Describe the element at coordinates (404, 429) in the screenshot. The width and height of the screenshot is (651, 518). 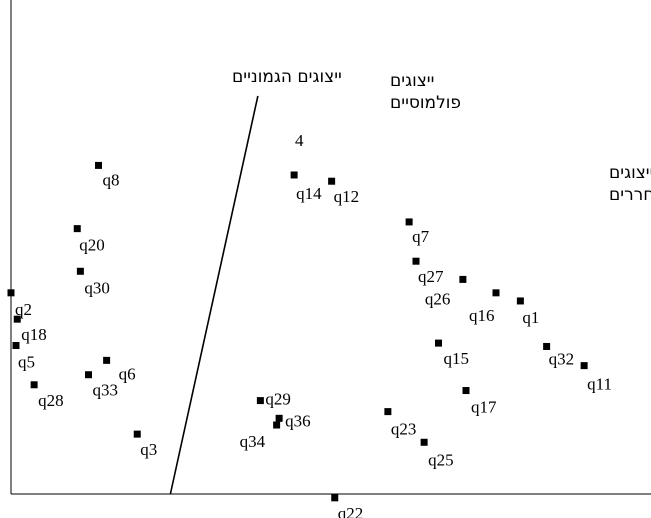
I see `point-label-q23: q23` at that location.